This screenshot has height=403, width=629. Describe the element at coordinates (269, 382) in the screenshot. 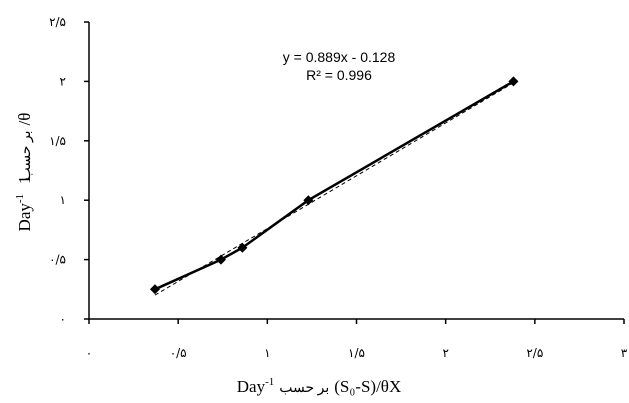

I see `x-axis-unit-exponent: -1` at that location.